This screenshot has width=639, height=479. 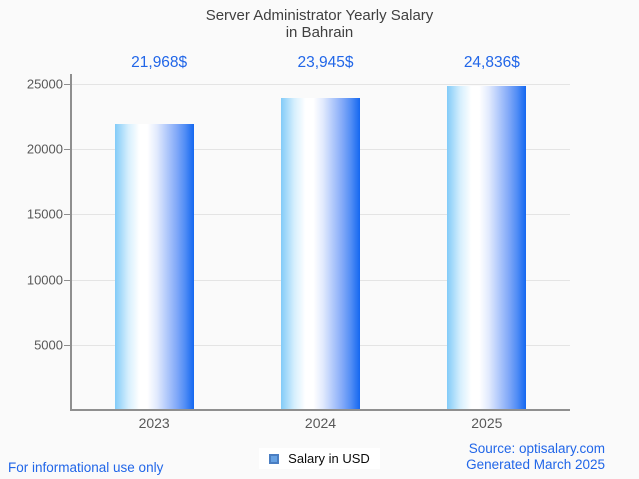 I want to click on y-tick-label-15000: 15000, so click(x=44, y=214).